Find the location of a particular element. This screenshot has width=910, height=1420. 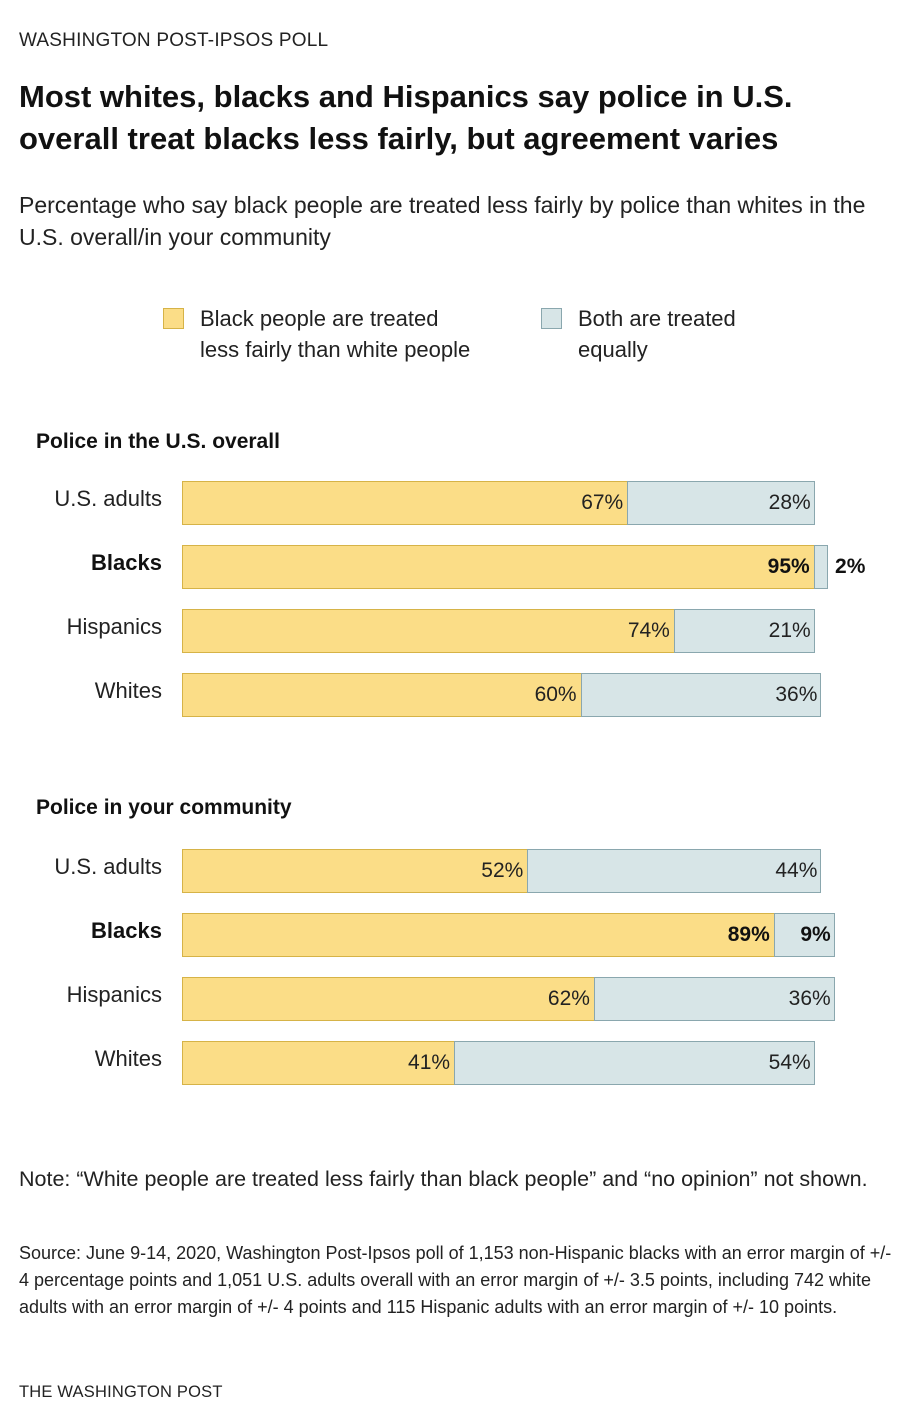

legend-label-equally: Both are treated equally is located at coordinates (657, 334).